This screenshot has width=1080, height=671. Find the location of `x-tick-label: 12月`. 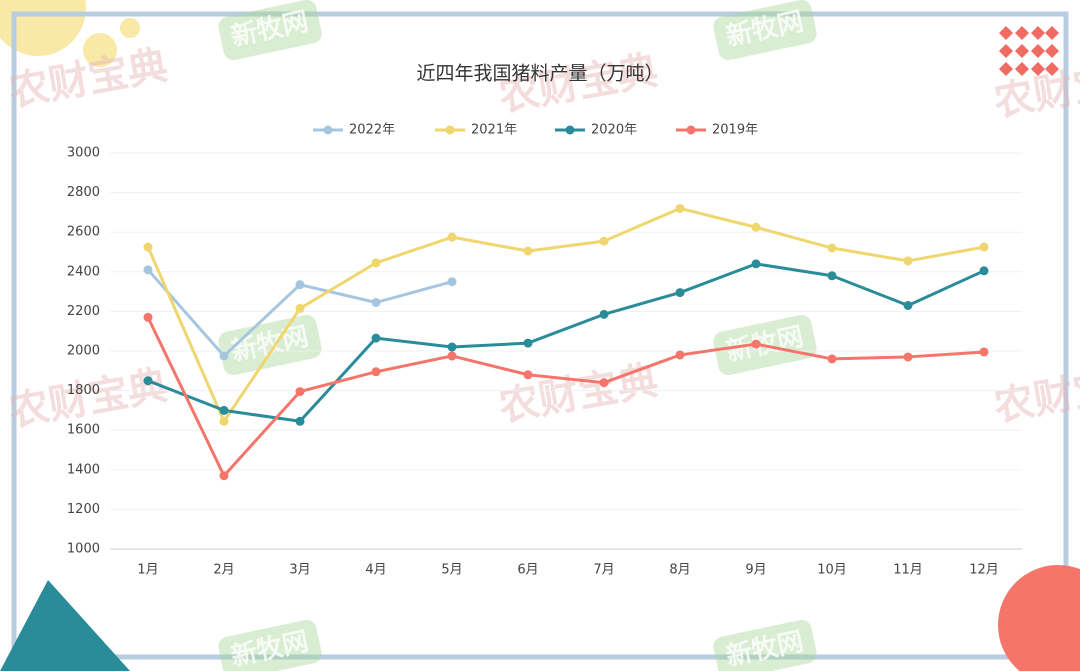

x-tick-label: 12月 is located at coordinates (984, 570).